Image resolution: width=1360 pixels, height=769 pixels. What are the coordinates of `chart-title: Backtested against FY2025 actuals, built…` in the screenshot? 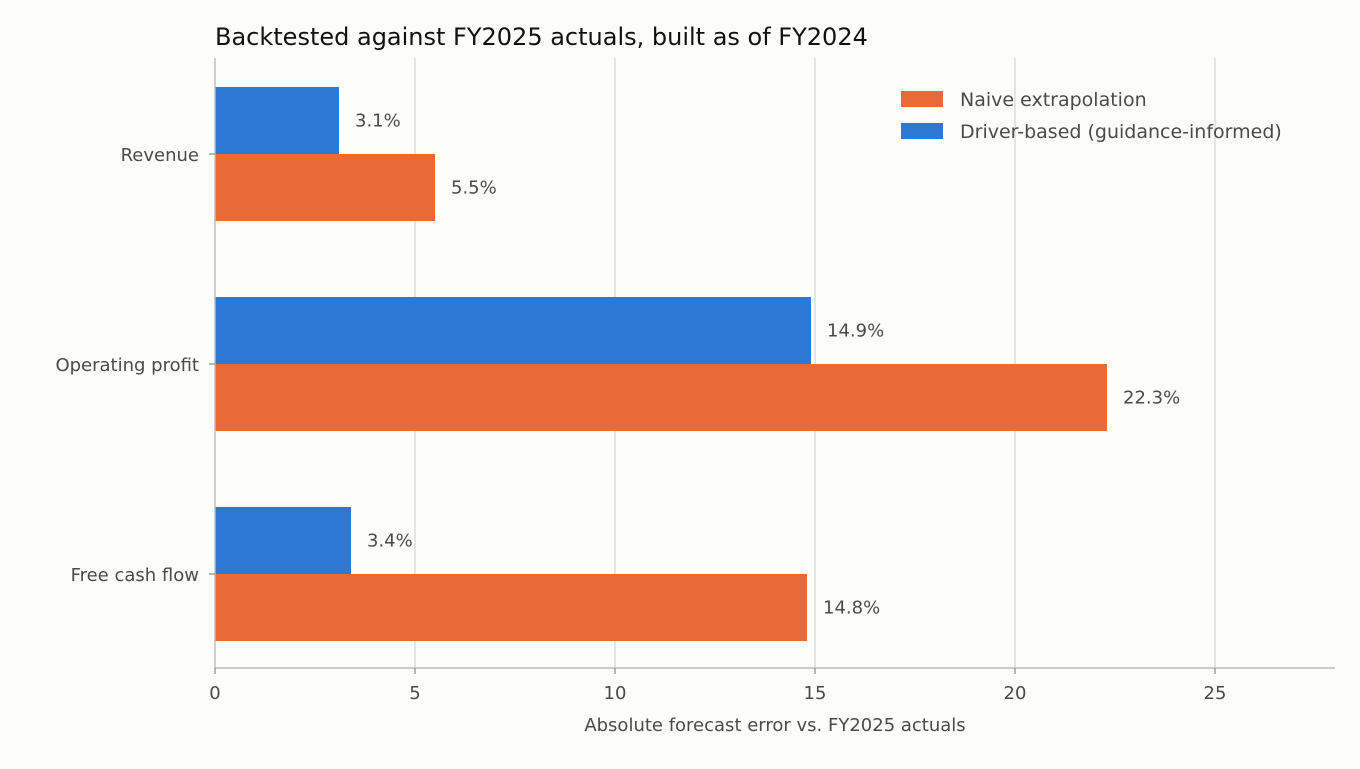 It's located at (541, 37).